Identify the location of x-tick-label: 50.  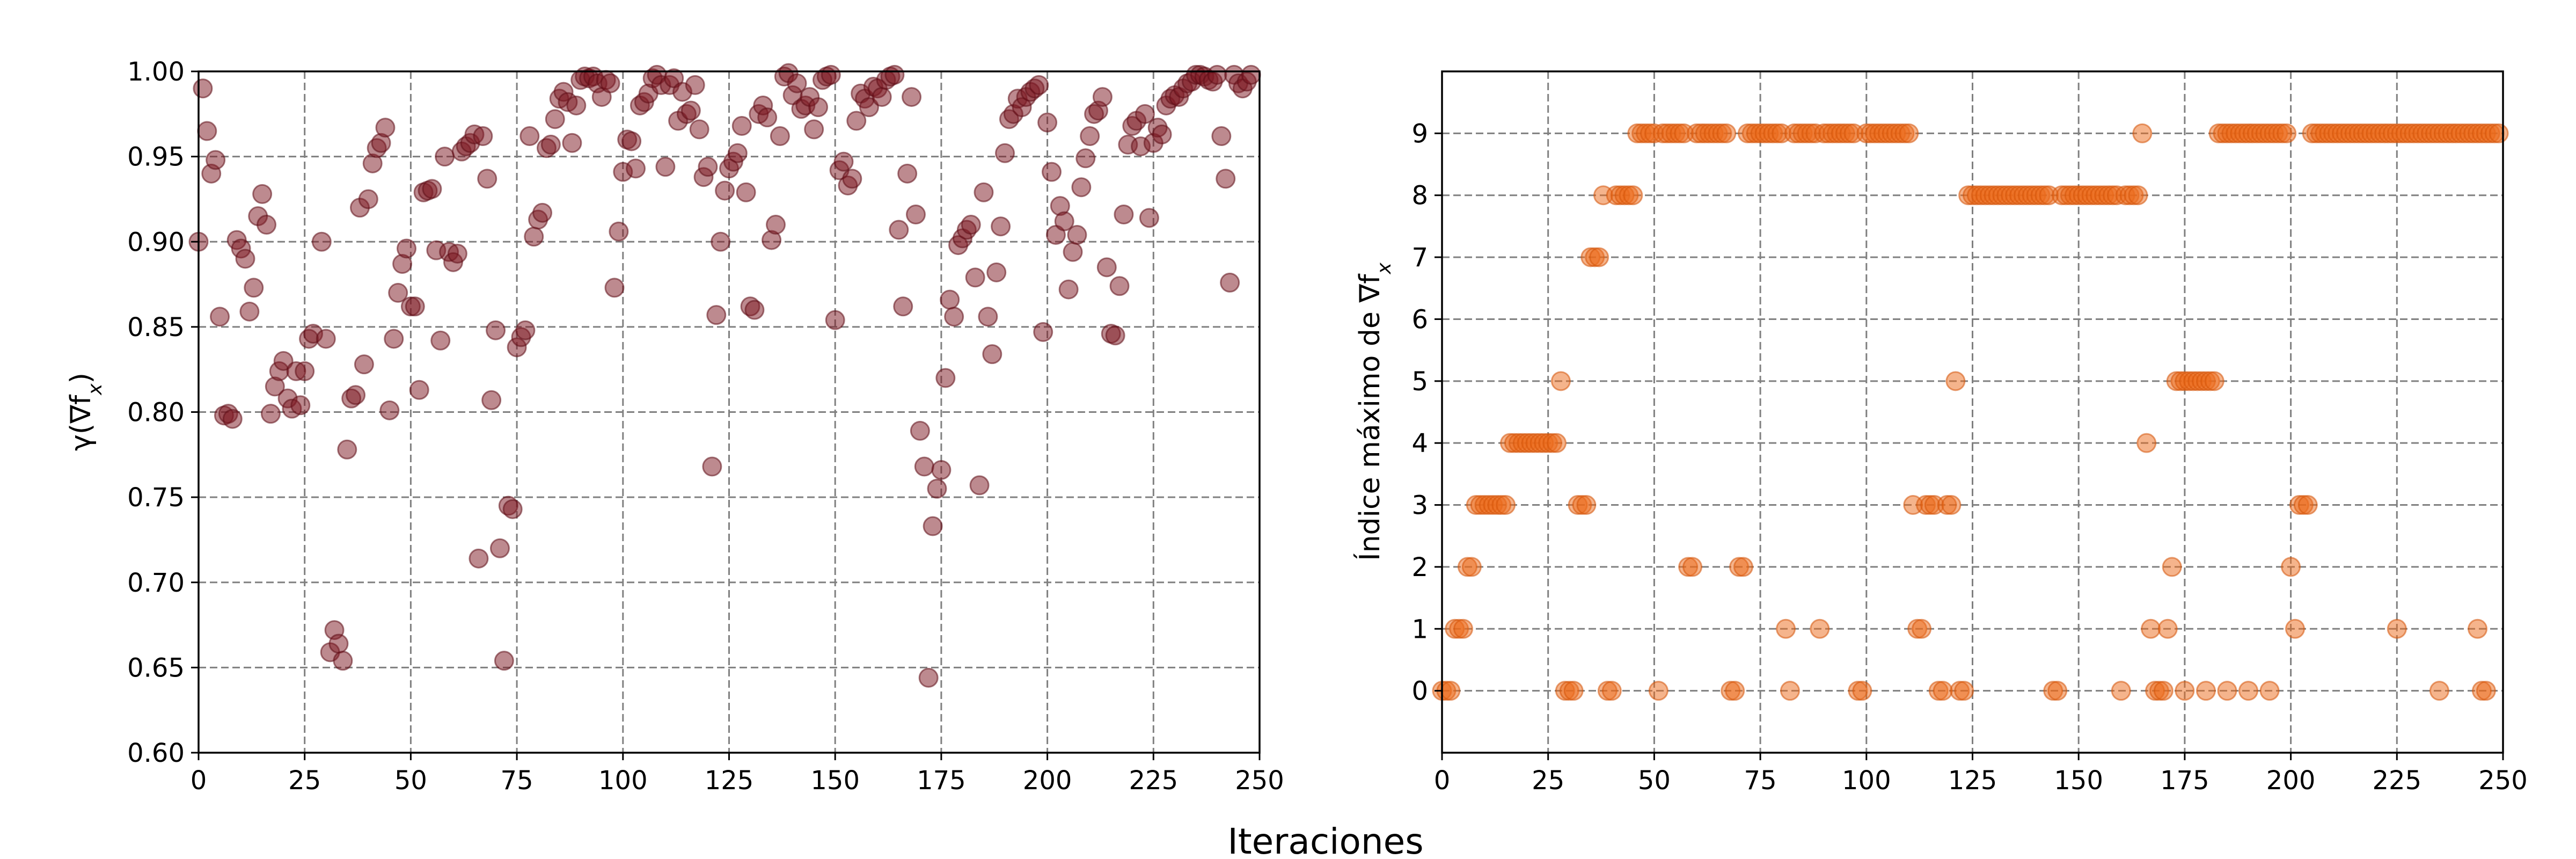
(1654, 781).